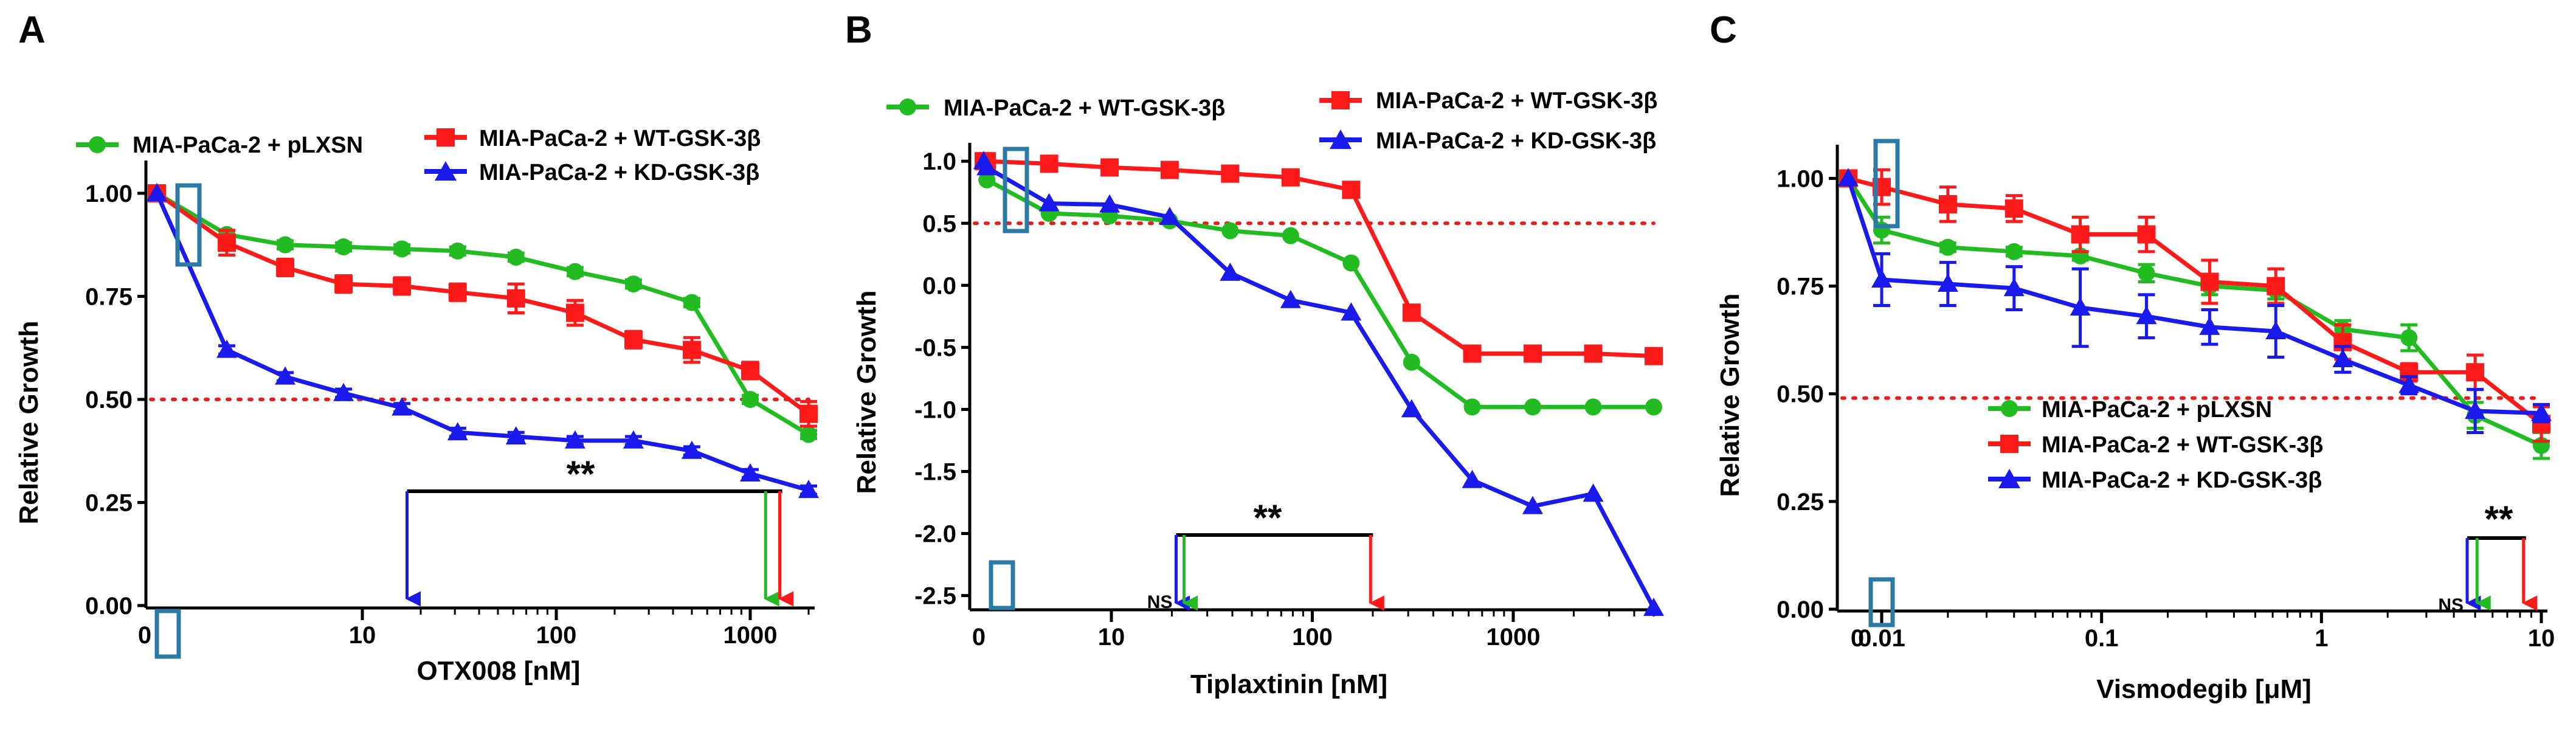  Describe the element at coordinates (939, 162) in the screenshot. I see `y-tick-label: 1.0` at that location.